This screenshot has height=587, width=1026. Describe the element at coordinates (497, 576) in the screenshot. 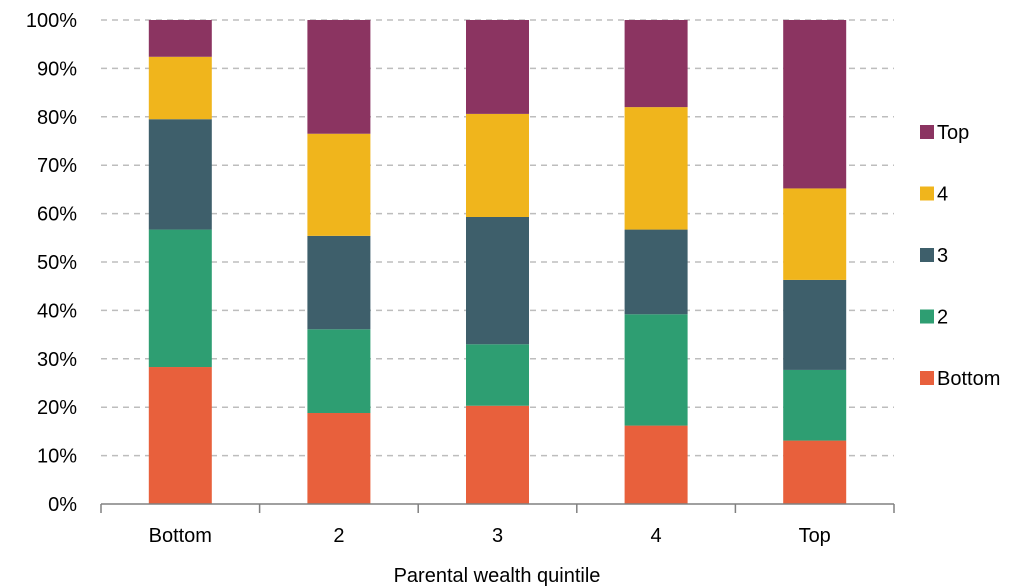

I see `x-axis-title: Parental wealth quintile` at that location.